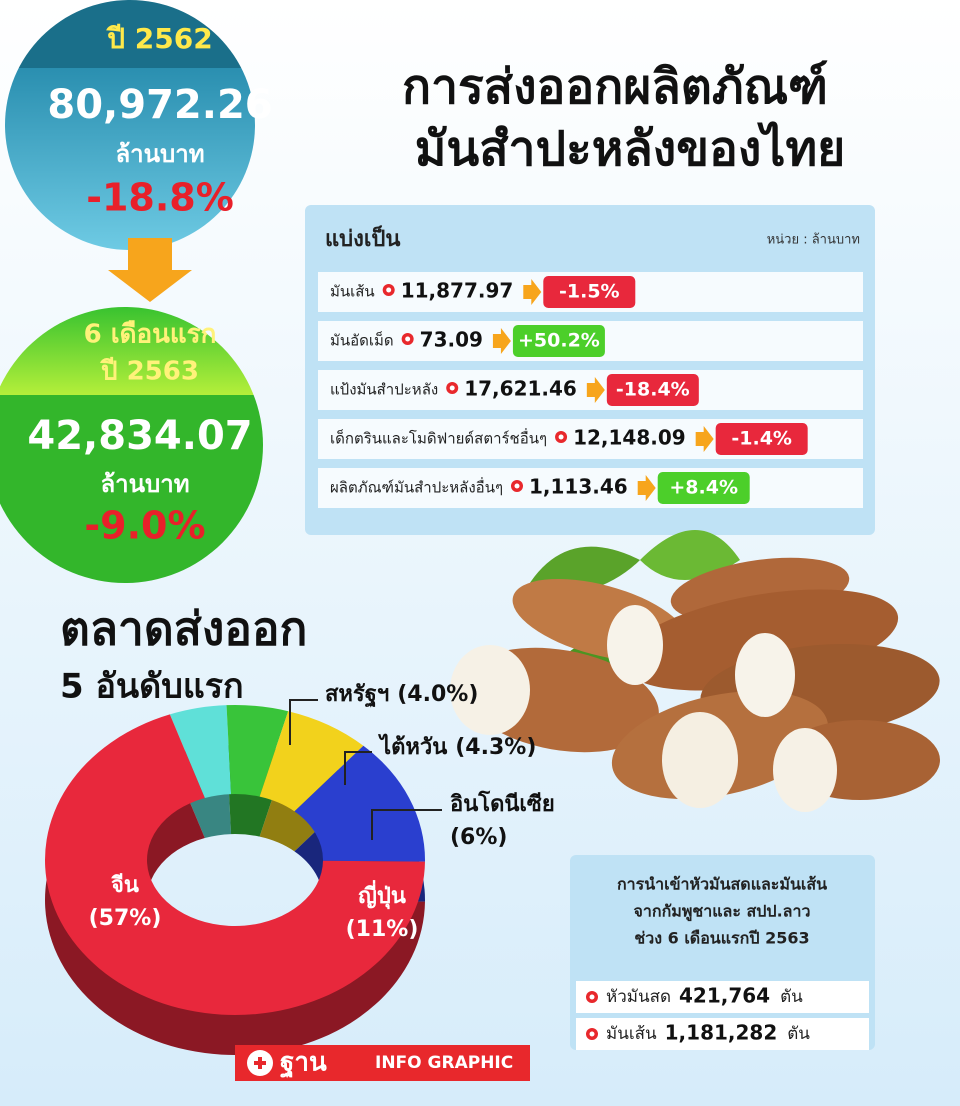  What do you see at coordinates (722, 912) in the screenshot?
I see `imports-title: จากกัมพูชาและ สปป.ลาว` at bounding box center [722, 912].